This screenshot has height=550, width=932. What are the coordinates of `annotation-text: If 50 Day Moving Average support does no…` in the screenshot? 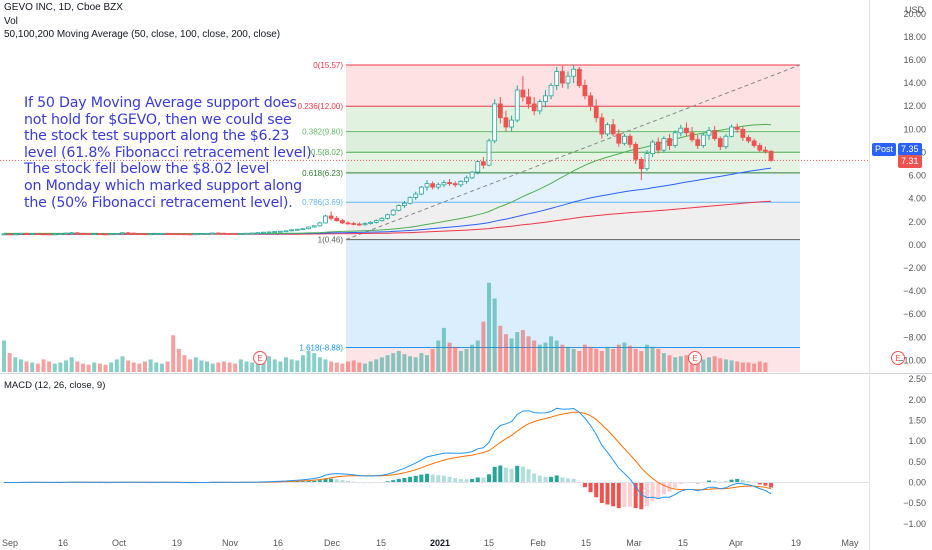 It's located at (170, 153).